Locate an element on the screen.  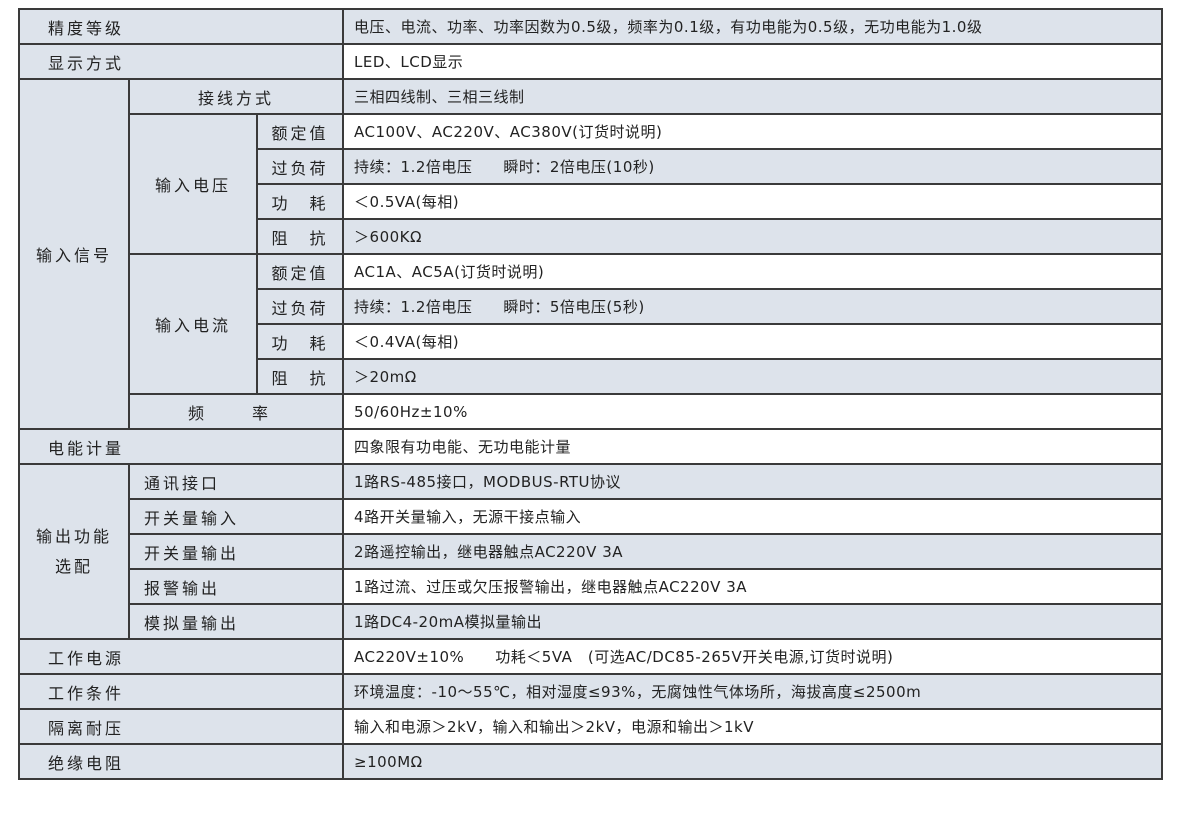
table-row: 模拟量输出 1路DC4-20mA模拟量输出 is located at coordinates (591, 621).